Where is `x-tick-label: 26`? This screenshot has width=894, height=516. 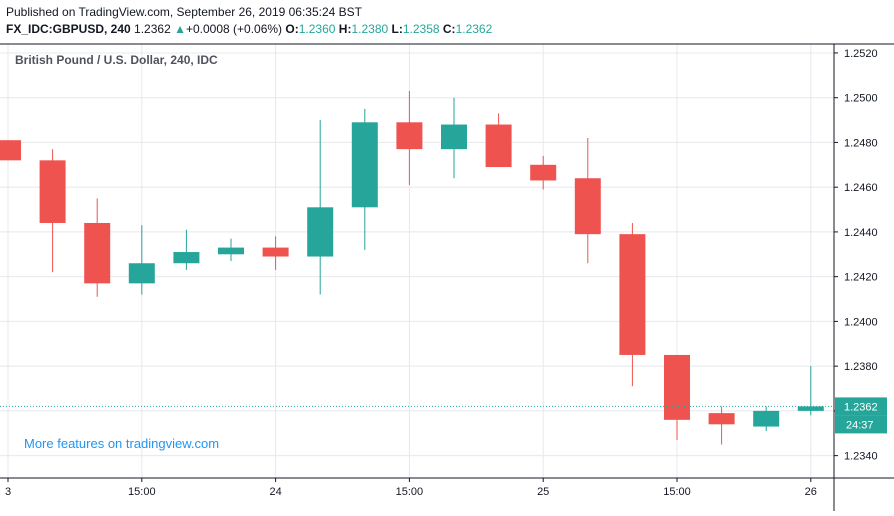
x-tick-label: 26 is located at coordinates (811, 492).